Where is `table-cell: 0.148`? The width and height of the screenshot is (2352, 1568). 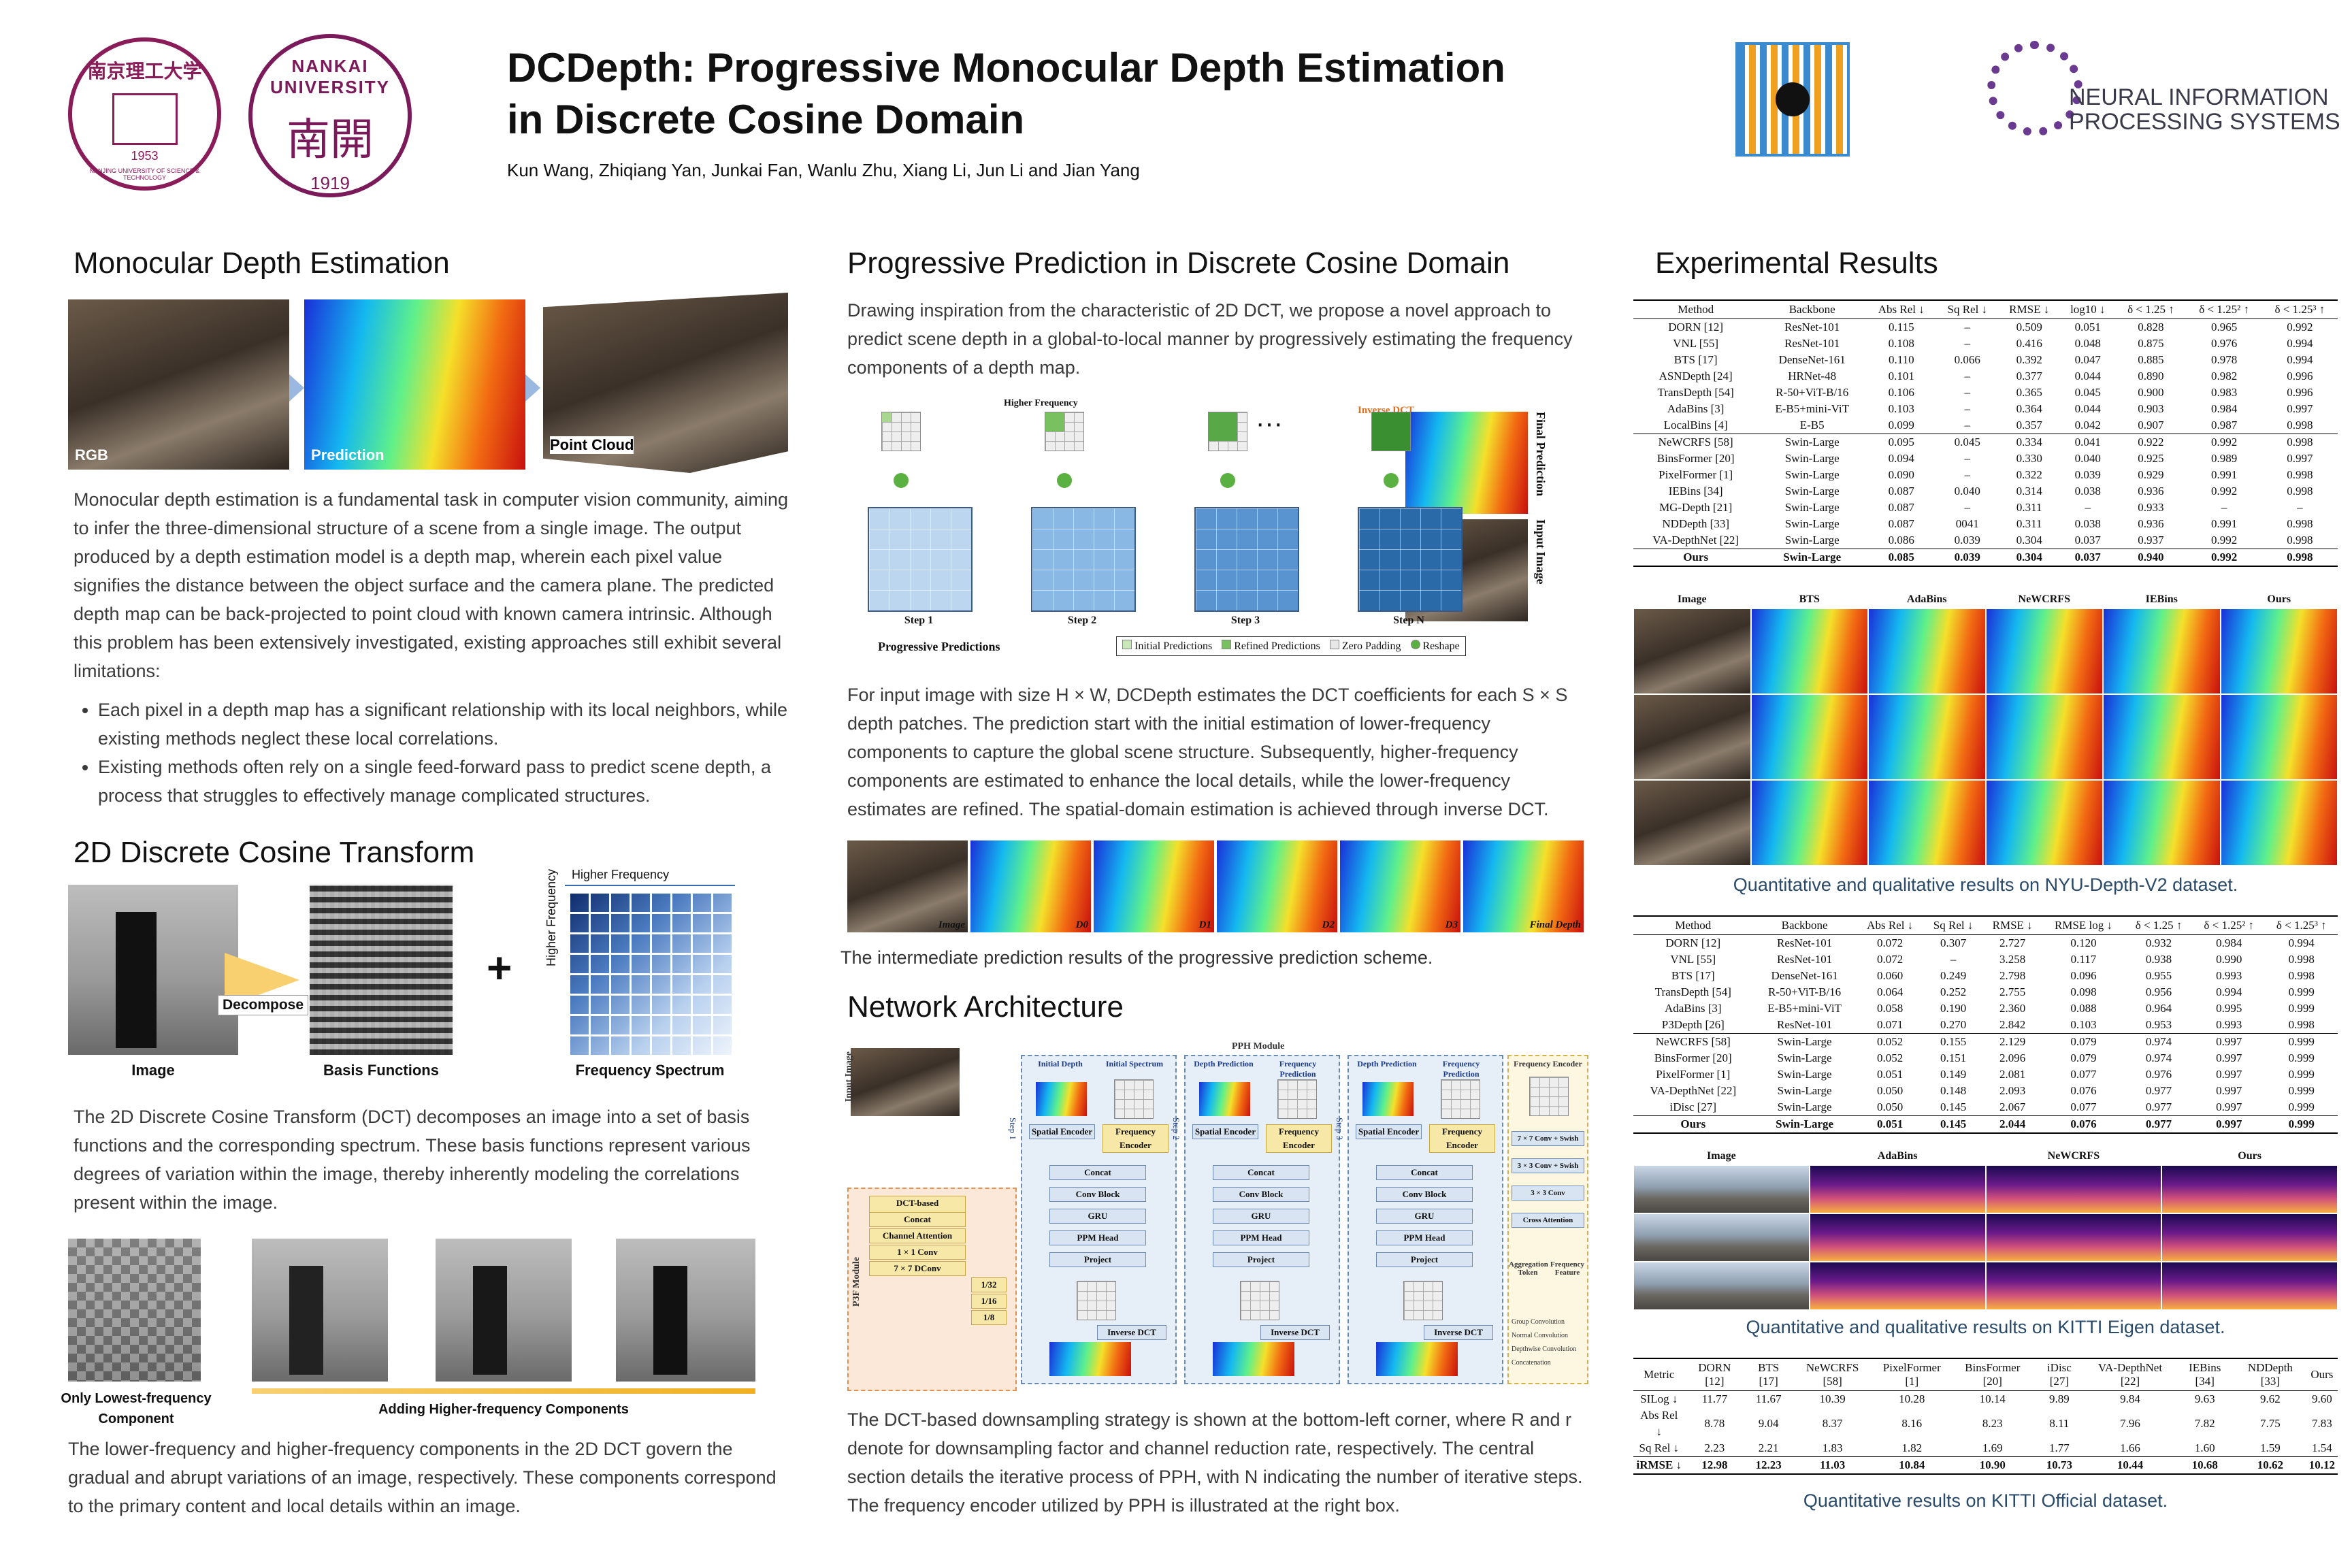 table-cell: 0.148 is located at coordinates (1954, 1091).